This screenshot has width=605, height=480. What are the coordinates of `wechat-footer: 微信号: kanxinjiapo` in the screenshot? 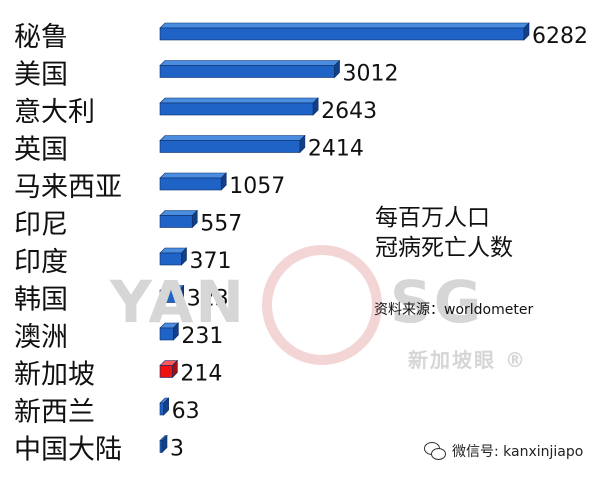 It's located at (503, 451).